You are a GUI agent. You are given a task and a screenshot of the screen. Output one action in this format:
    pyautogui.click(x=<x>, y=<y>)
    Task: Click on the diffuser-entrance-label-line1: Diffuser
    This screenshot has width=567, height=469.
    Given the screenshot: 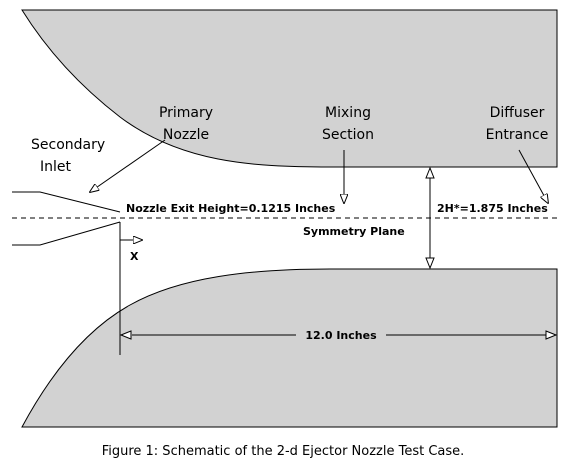 What is the action you would take?
    pyautogui.click(x=517, y=113)
    